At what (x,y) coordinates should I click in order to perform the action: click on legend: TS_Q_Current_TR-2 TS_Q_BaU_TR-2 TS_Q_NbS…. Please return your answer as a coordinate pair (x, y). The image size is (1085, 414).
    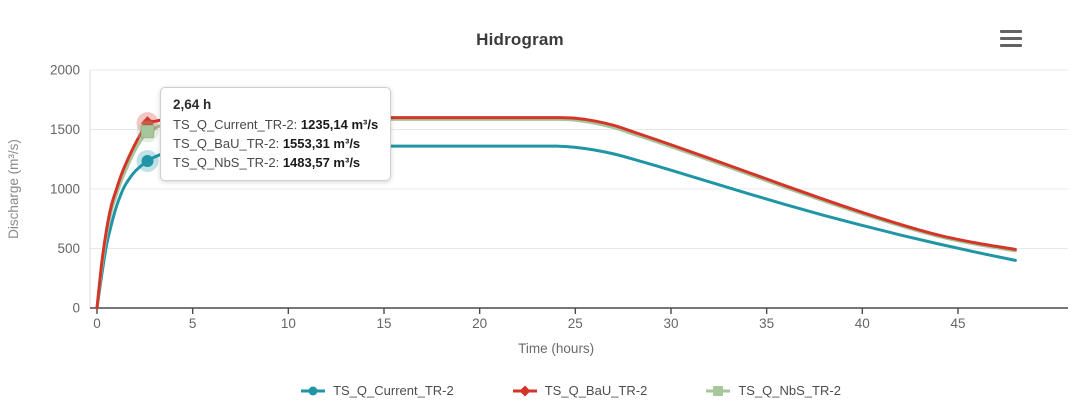
    Looking at the image, I should click on (542, 390).